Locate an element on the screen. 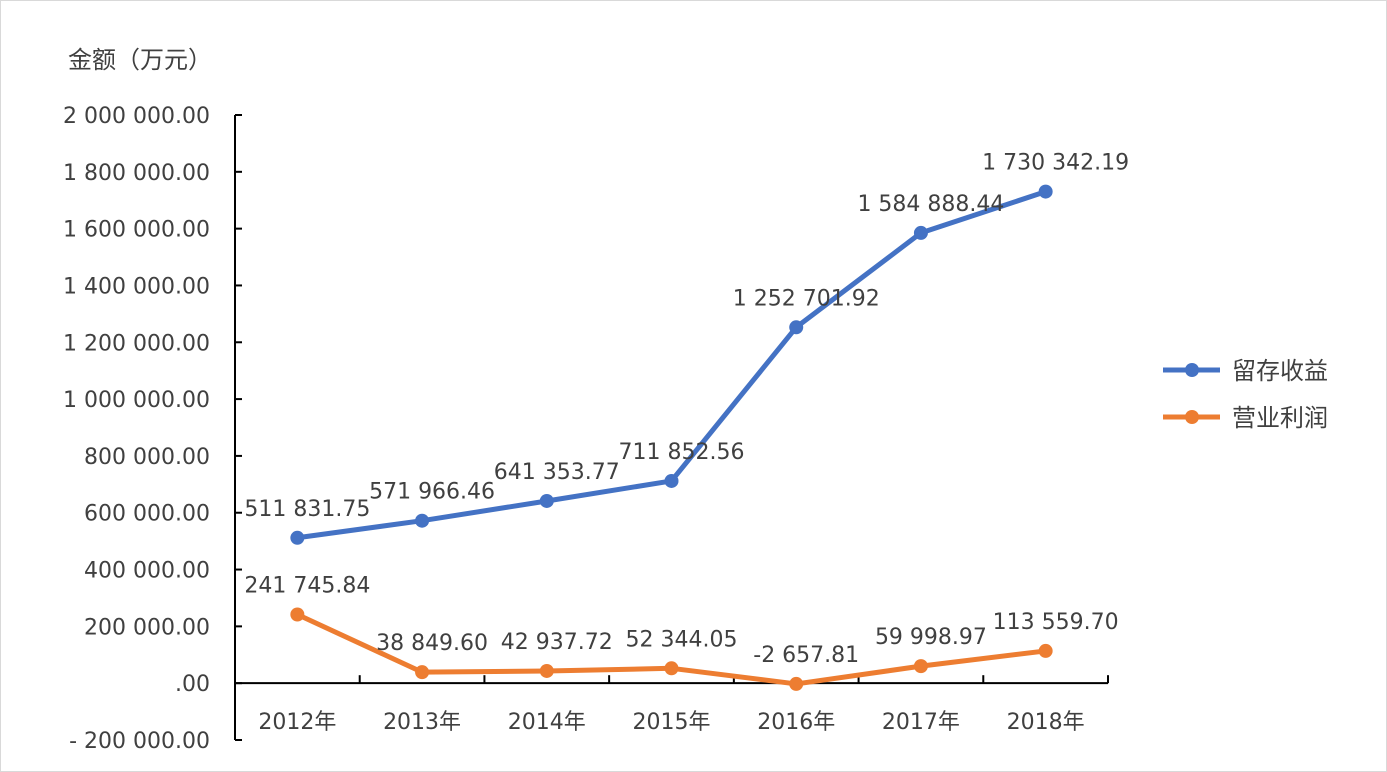 Image resolution: width=1387 pixels, height=772 pixels. data-label: 42 937.72 is located at coordinates (557, 642).